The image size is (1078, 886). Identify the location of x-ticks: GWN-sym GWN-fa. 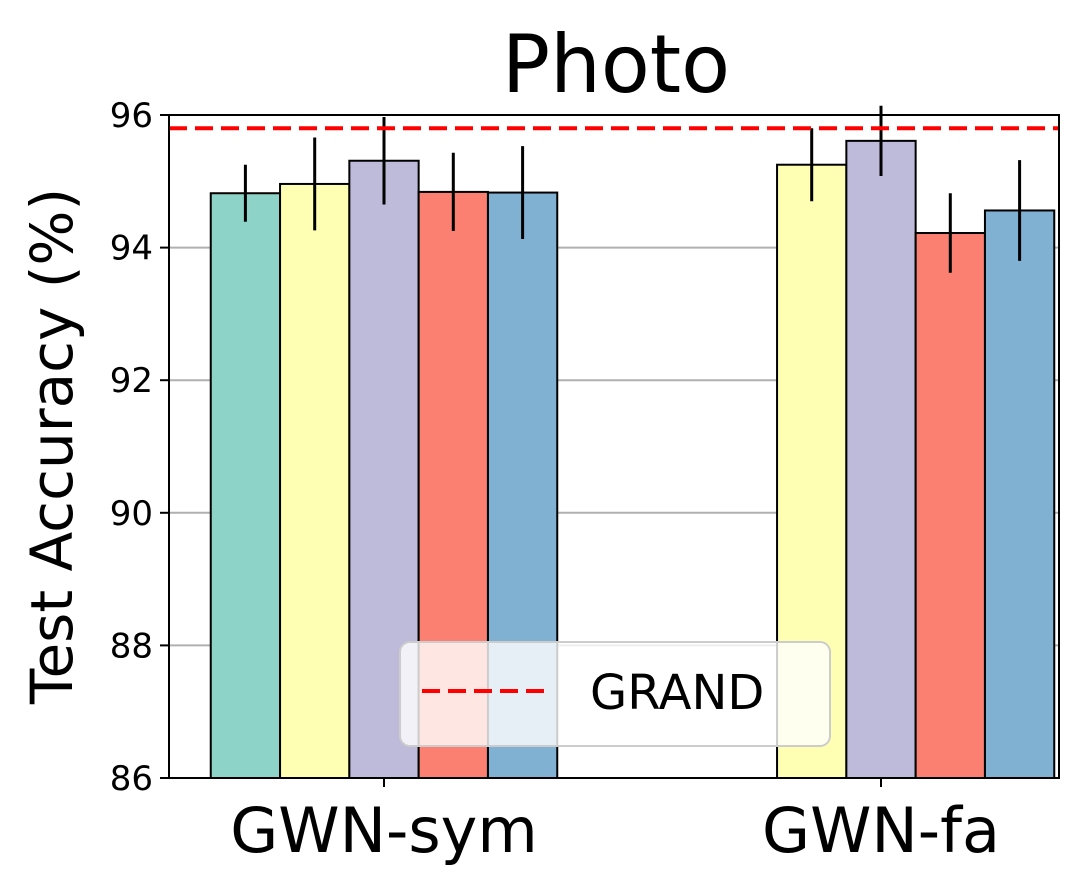
(615, 822).